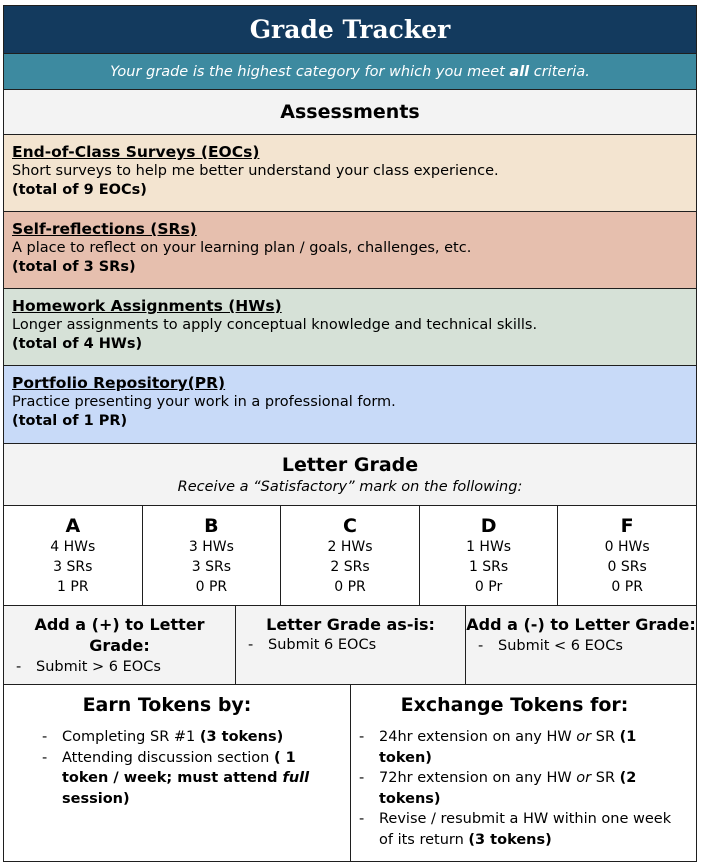 This screenshot has width=704, height=866. What do you see at coordinates (122, 667) in the screenshot?
I see `modifier-item: Submit > 6 EOCs` at bounding box center [122, 667].